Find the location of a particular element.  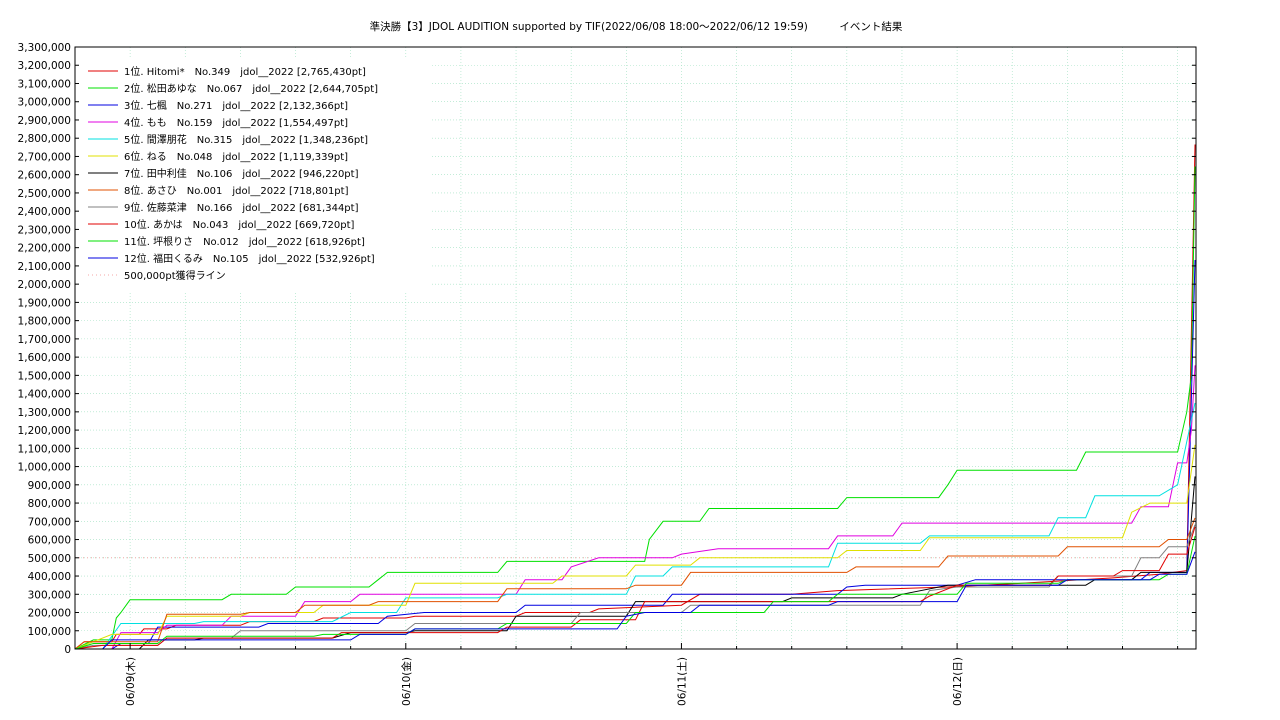

y-tick-label: 800,000 is located at coordinates (49, 504).